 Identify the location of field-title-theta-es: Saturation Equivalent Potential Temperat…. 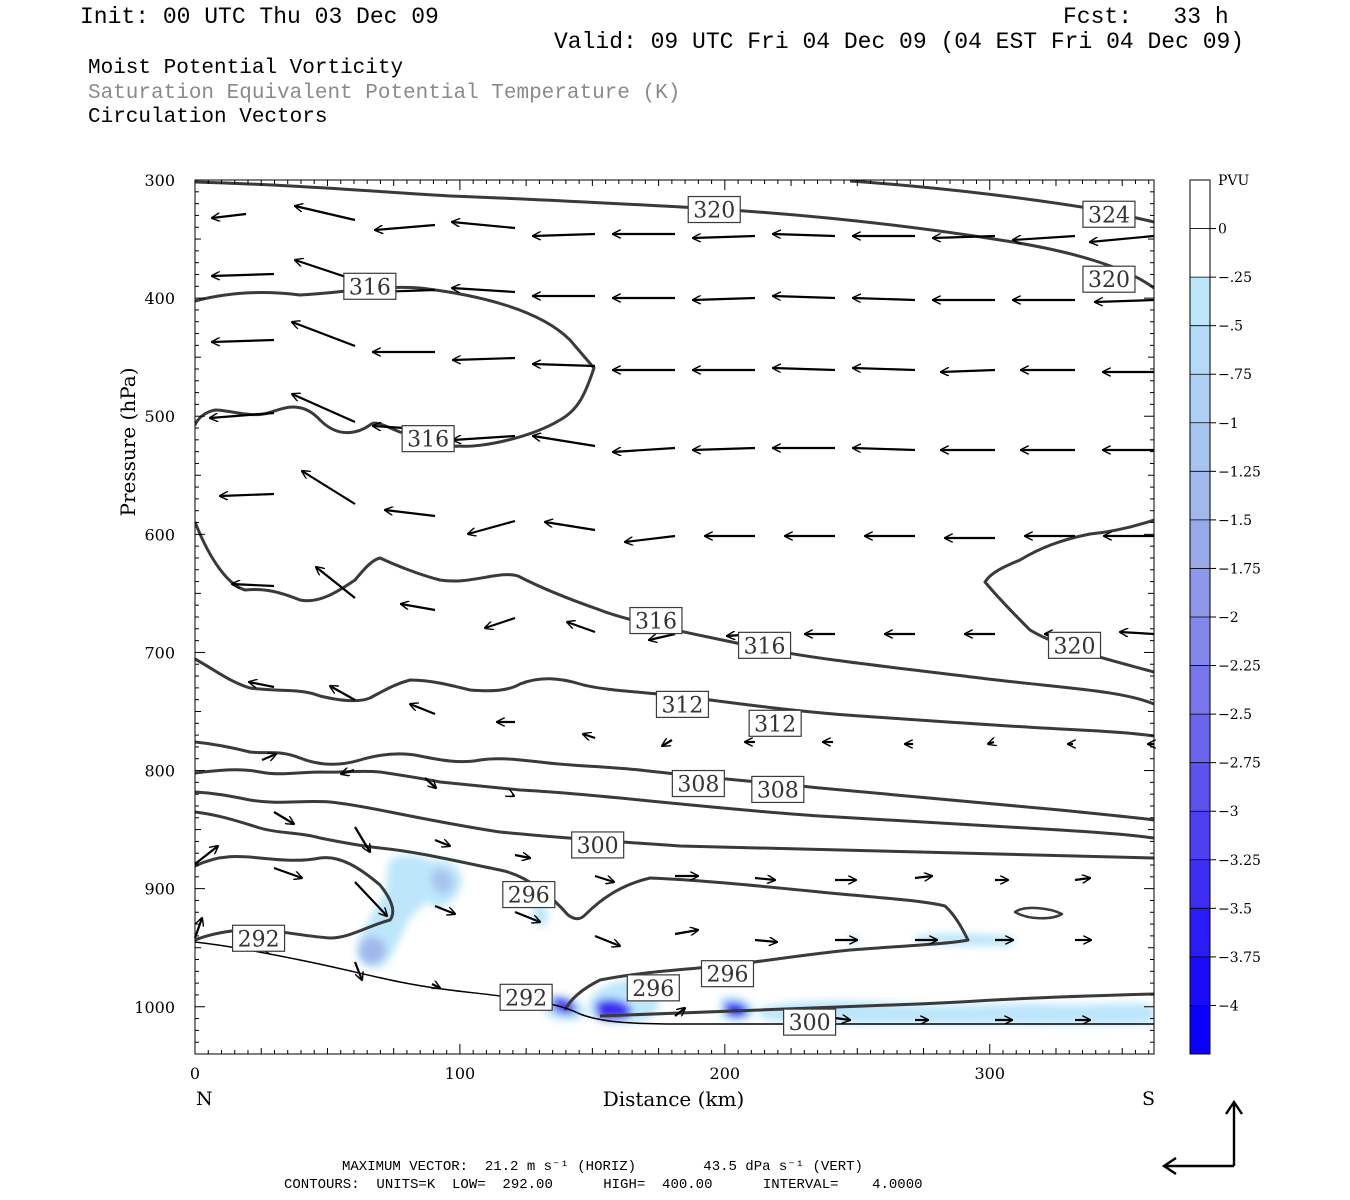
(384, 93).